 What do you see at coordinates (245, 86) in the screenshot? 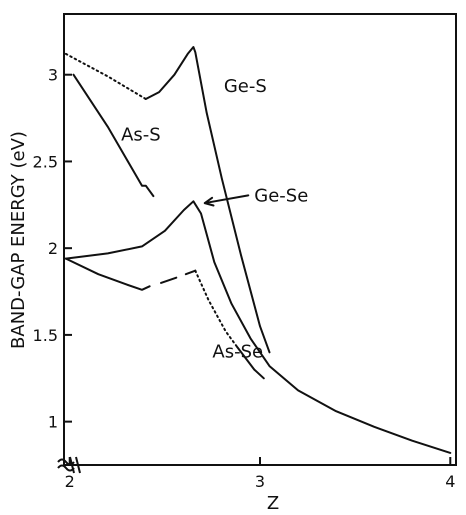
I see `series-ge-s-label: Ge-S` at bounding box center [245, 86].